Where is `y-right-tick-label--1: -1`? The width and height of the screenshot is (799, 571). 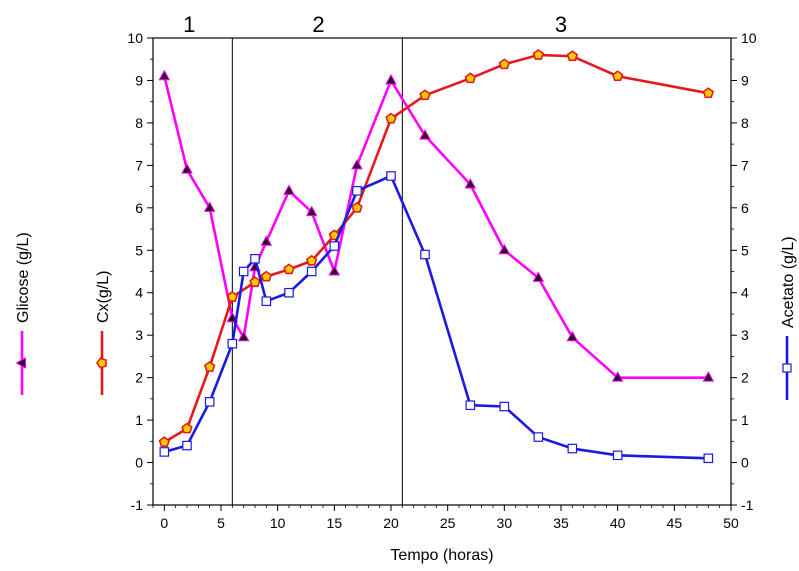 y-right-tick-label--1: -1 is located at coordinates (747, 505).